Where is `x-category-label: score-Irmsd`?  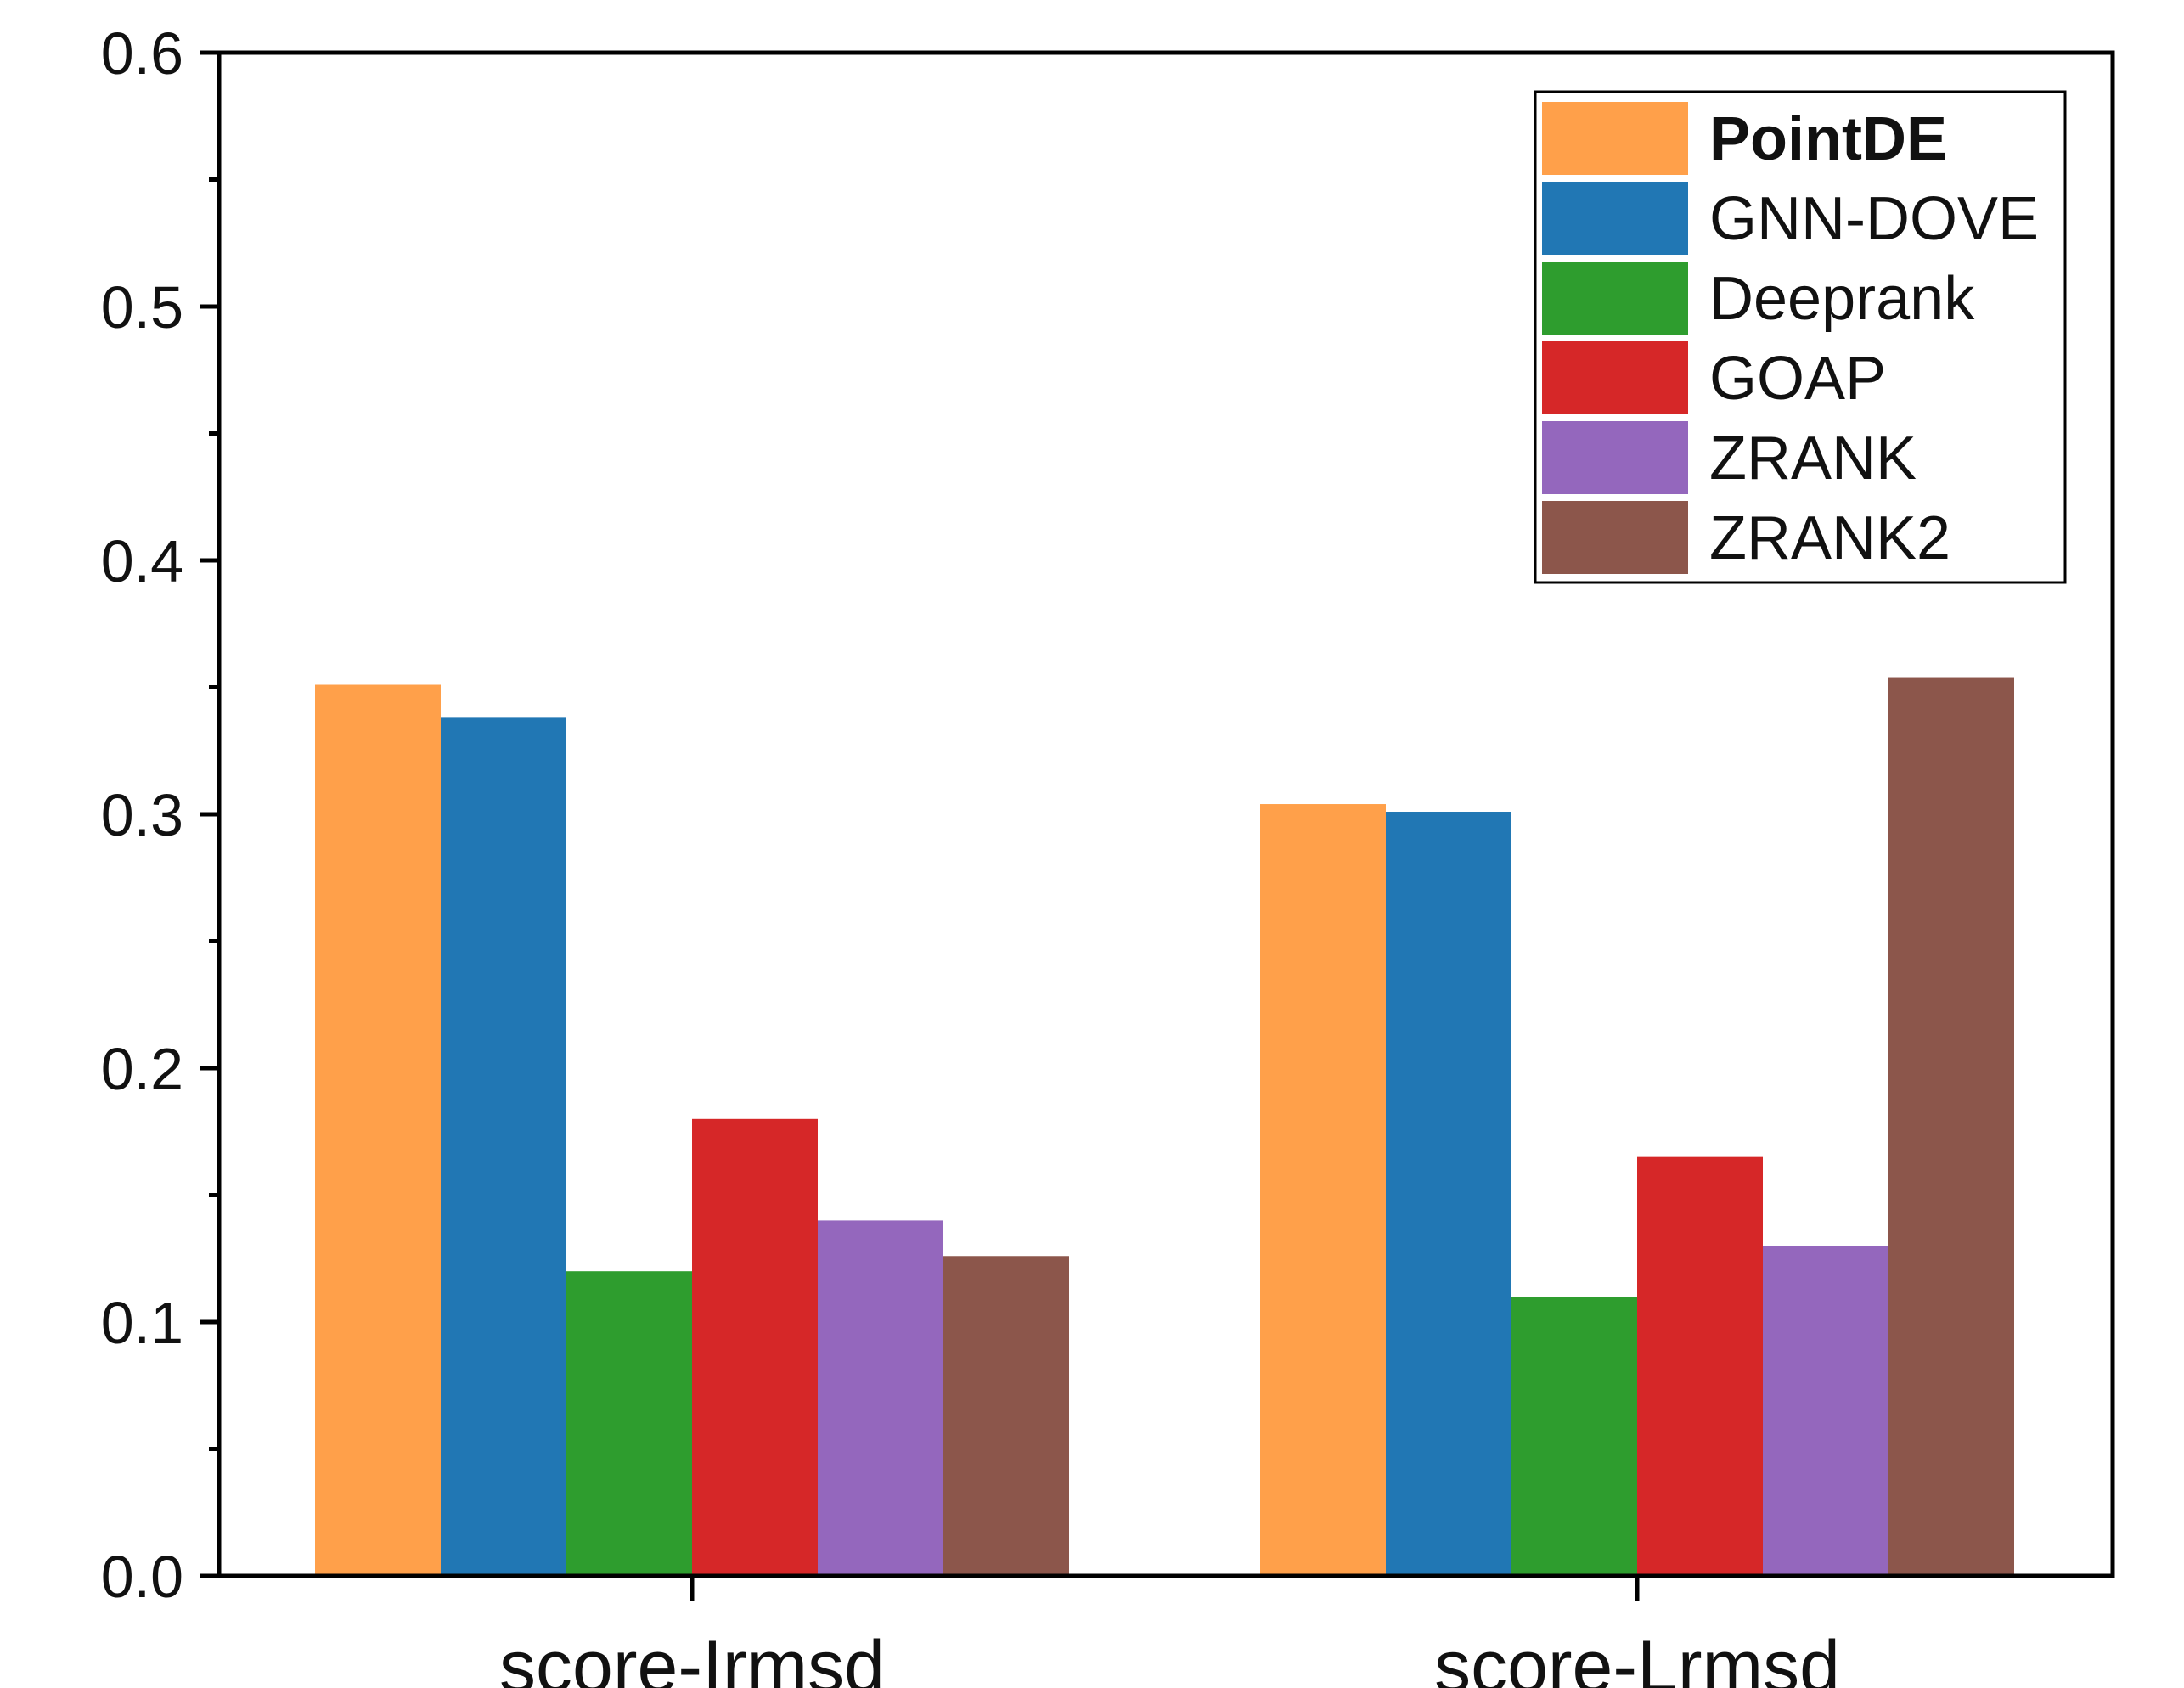
x-category-label: score-Irmsd is located at coordinates (692, 1657).